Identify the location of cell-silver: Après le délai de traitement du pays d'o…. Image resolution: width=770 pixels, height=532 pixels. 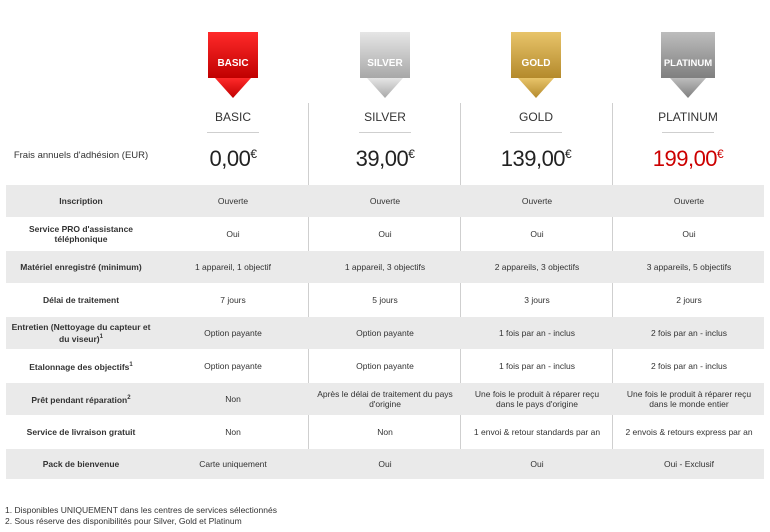
(385, 399).